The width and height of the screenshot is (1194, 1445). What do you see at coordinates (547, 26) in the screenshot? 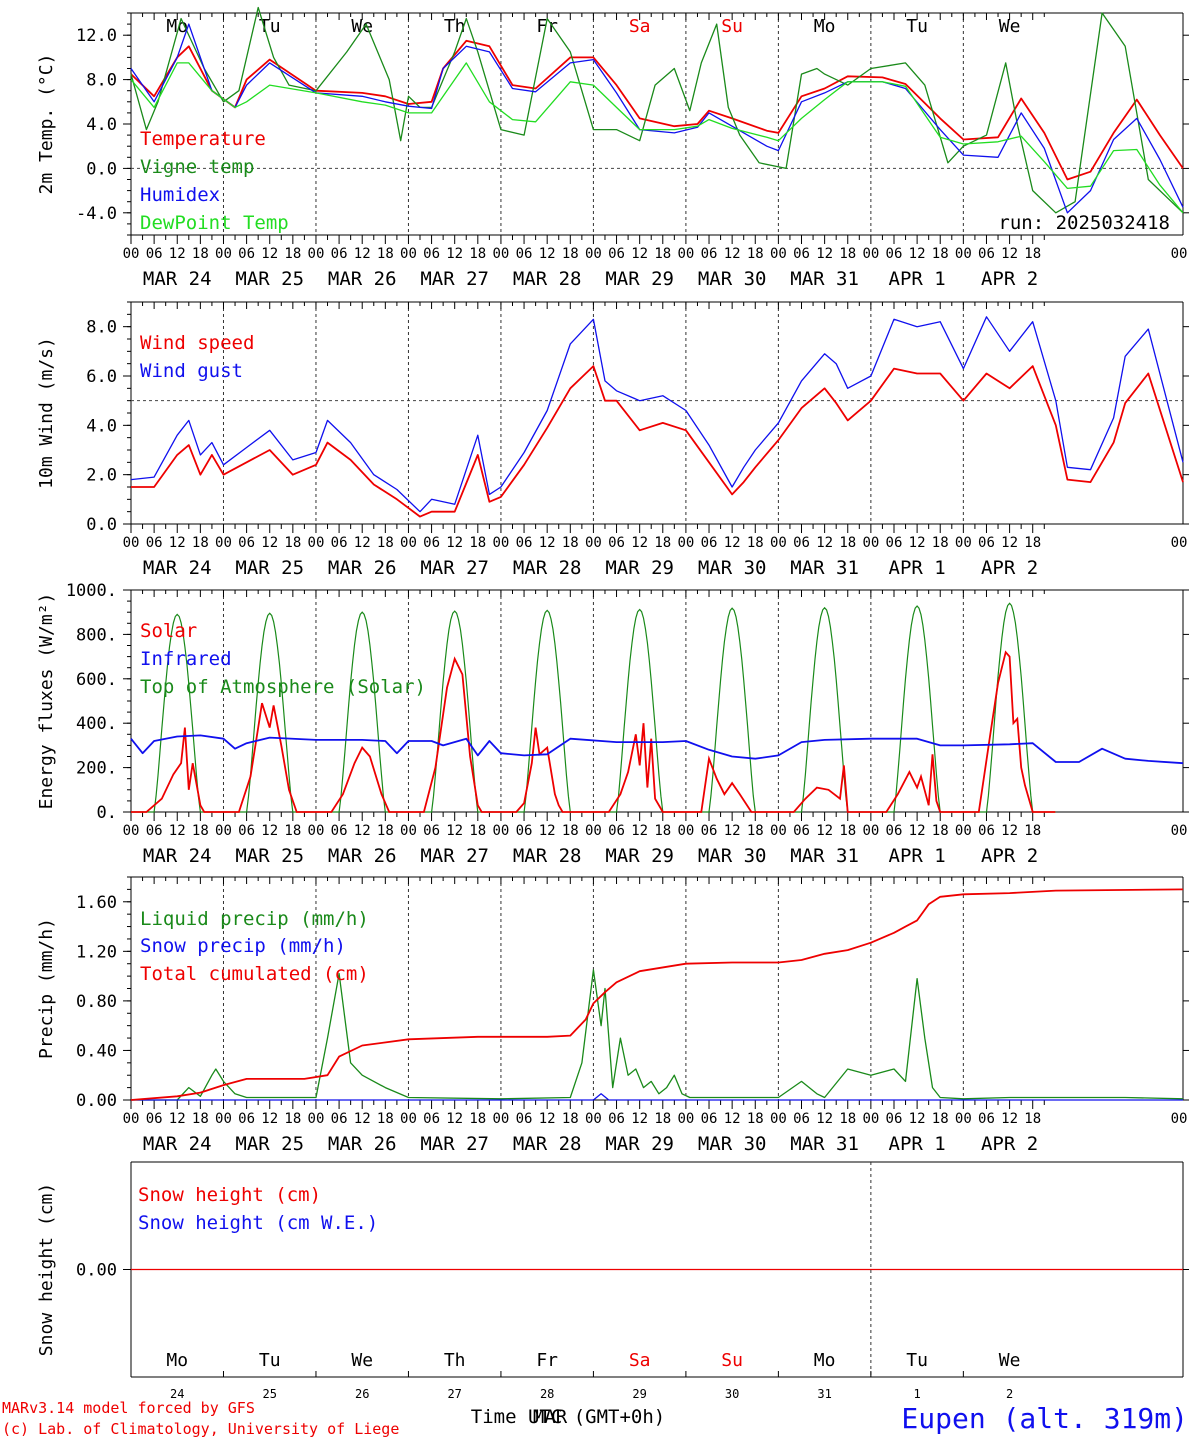
I see `weekday-label: Fr` at bounding box center [547, 26].